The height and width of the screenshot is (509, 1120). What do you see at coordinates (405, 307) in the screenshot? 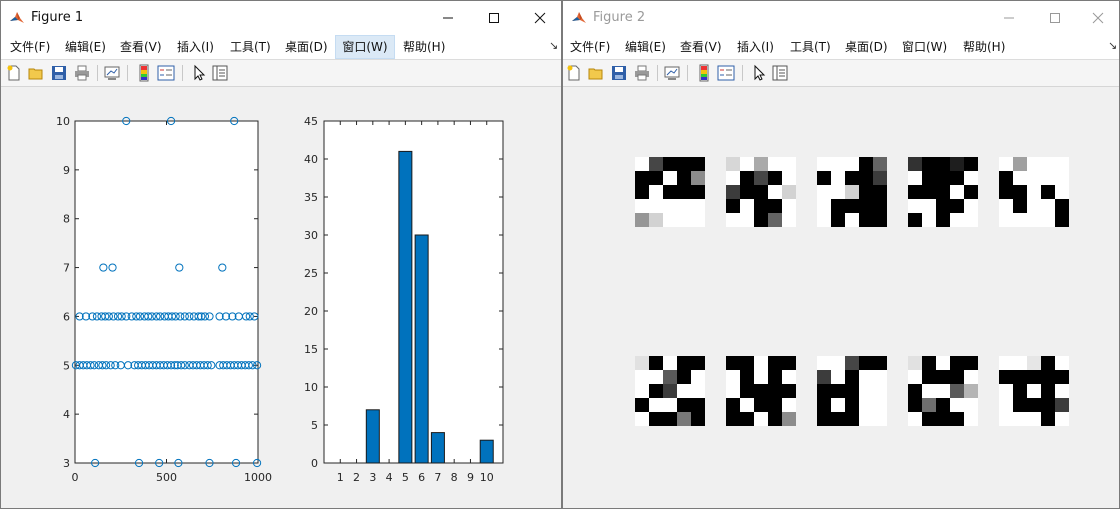
I see `bar` at bounding box center [405, 307].